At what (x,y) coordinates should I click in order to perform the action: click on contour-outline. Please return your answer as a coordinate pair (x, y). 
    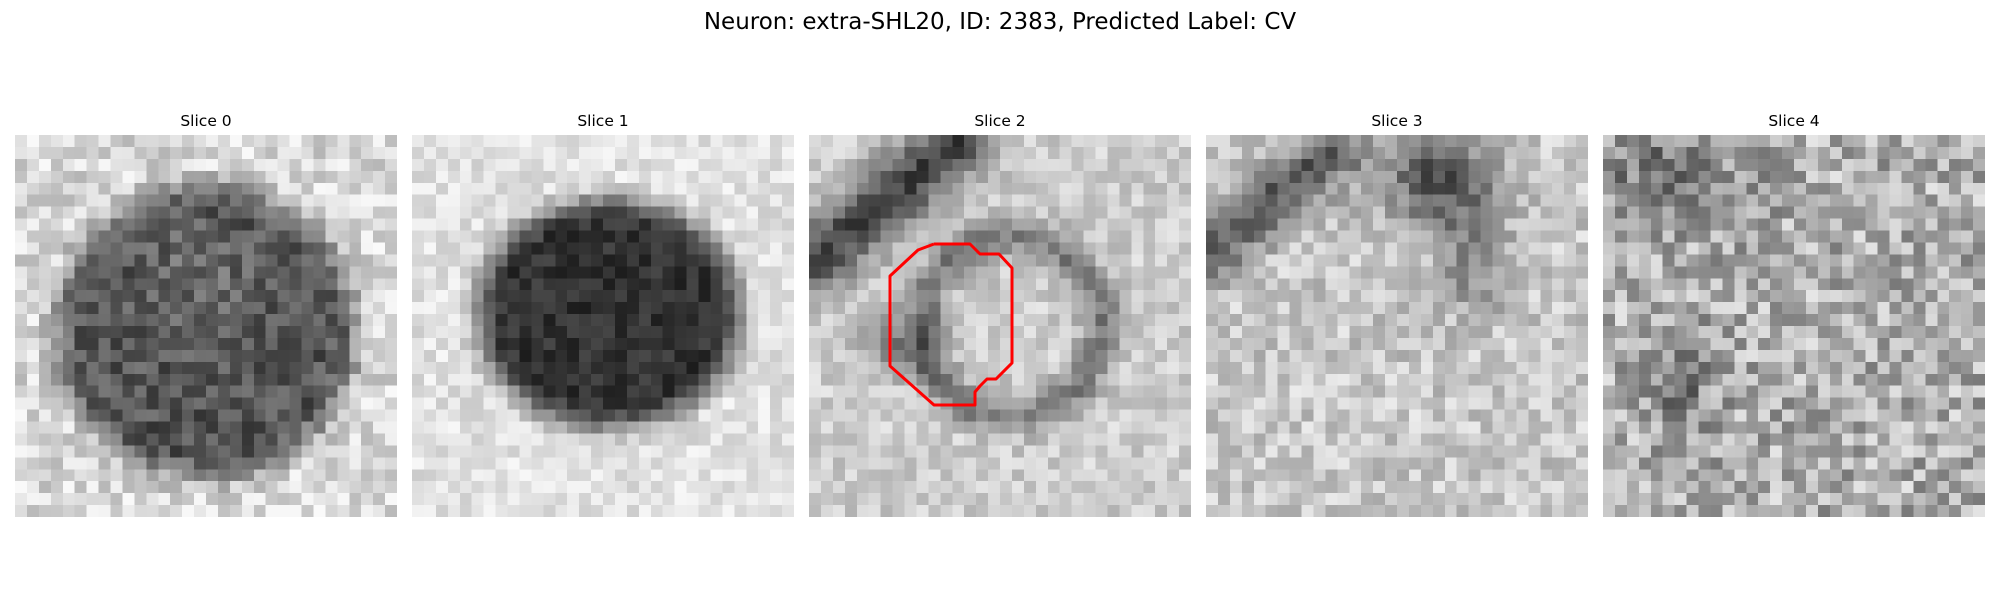
    Looking at the image, I should click on (951, 324).